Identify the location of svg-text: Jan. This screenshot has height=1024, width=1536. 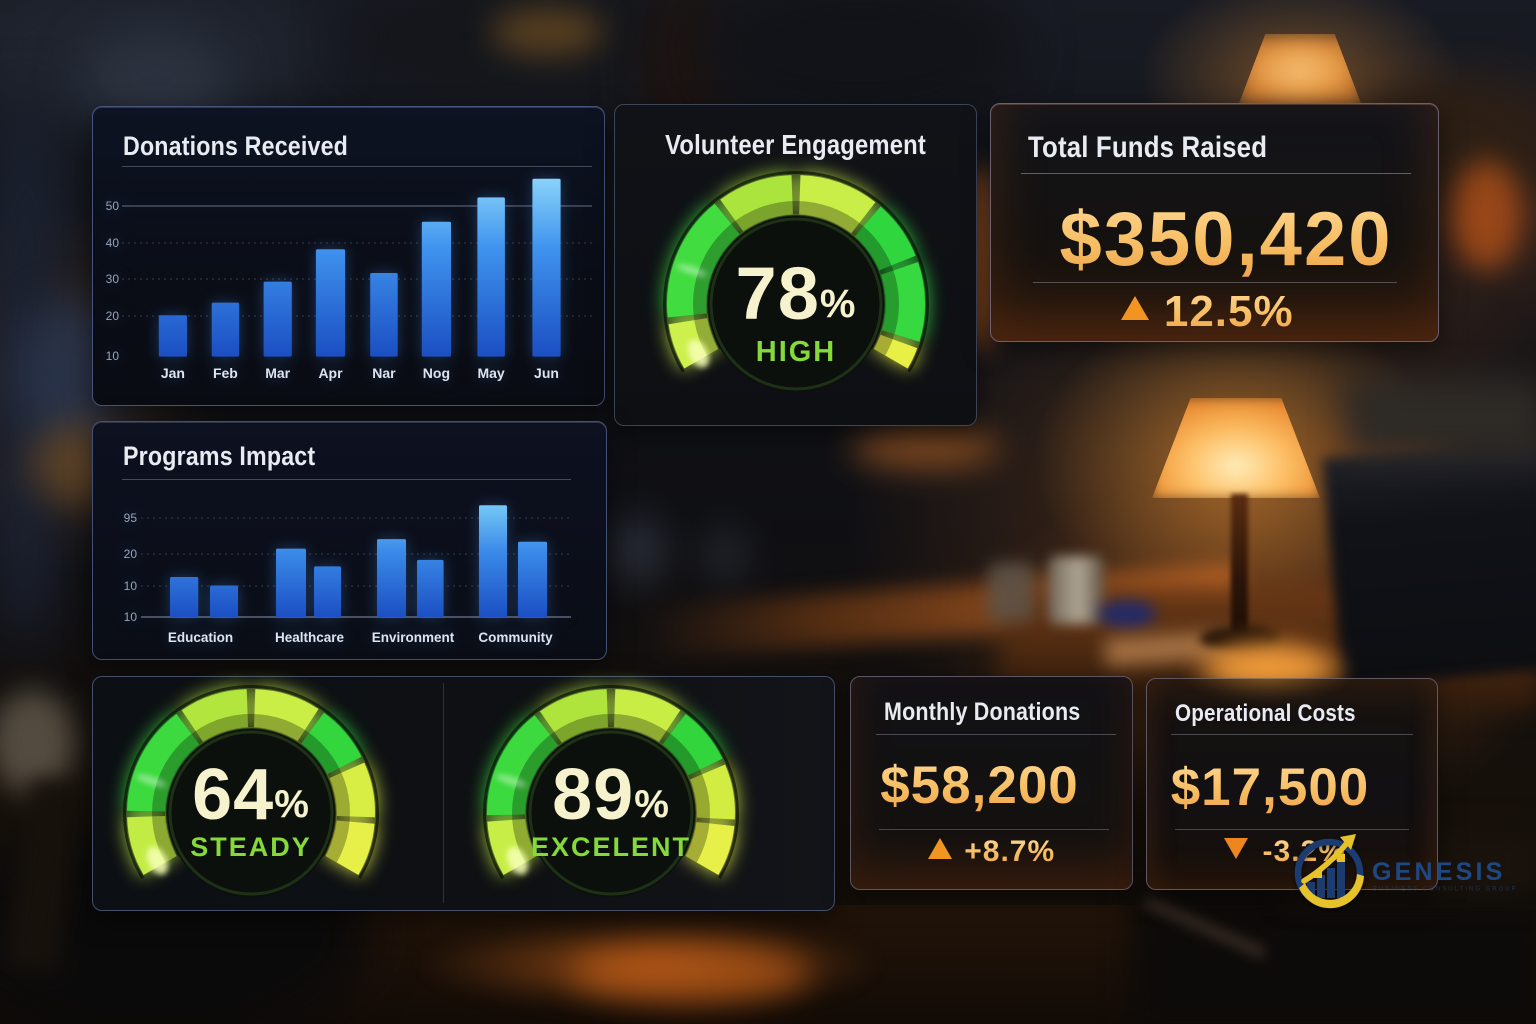
(173, 373).